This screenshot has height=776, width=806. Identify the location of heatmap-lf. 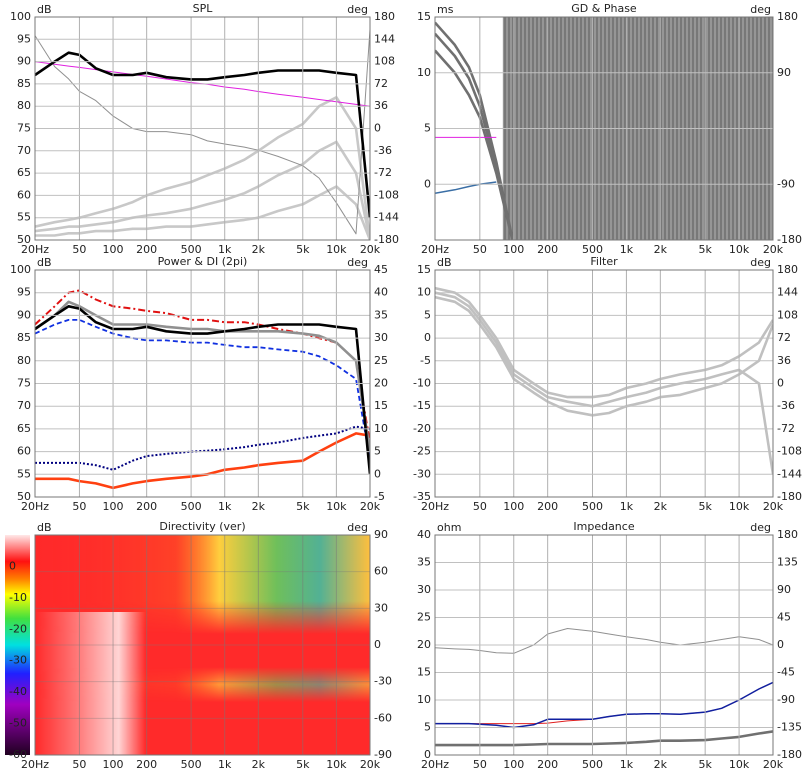
(202, 683).